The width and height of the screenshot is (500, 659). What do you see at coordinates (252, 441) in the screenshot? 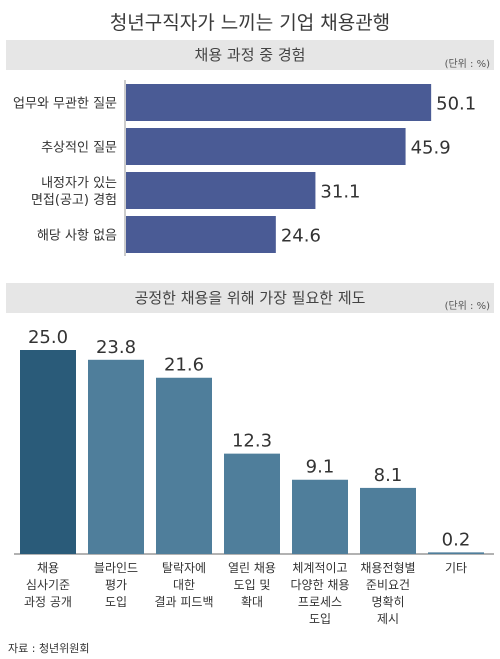
I see `vbar-value-label: 12.3` at bounding box center [252, 441].